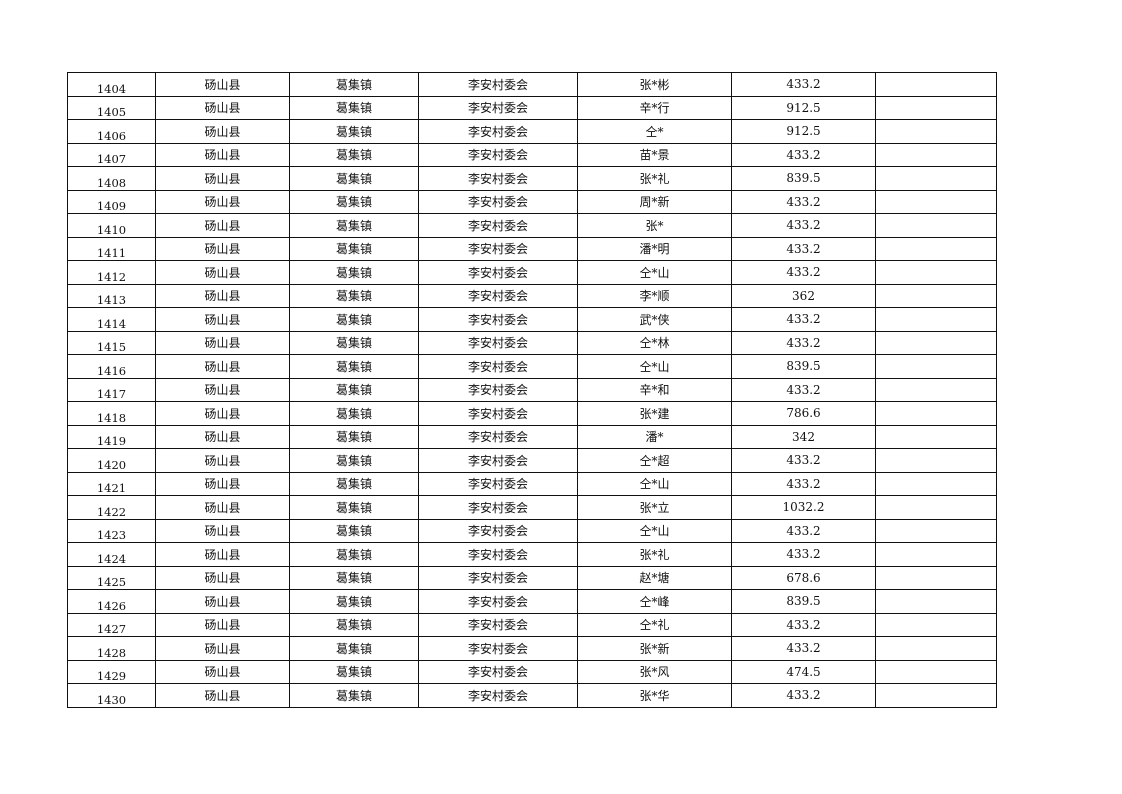  What do you see at coordinates (803, 507) in the screenshot?
I see `amount-cell: 1032.2` at bounding box center [803, 507].